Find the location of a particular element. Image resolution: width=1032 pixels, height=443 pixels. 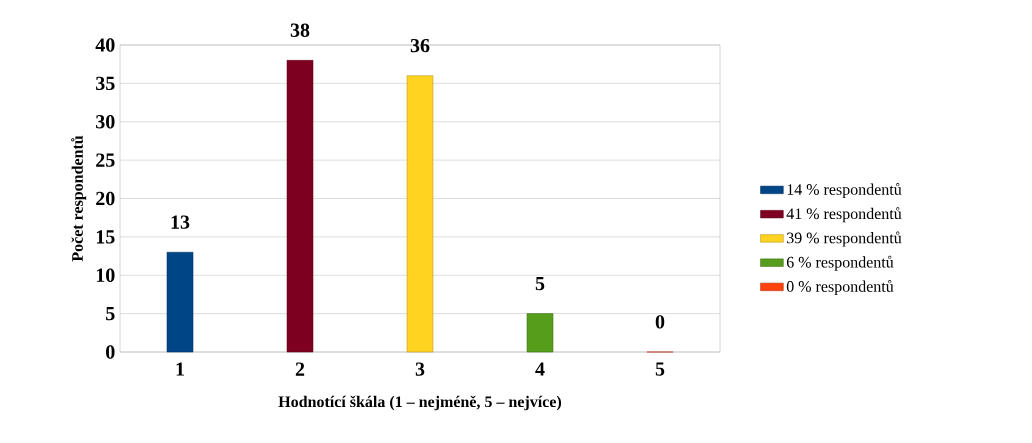

y-tick-label: 35 is located at coordinates (105, 83).